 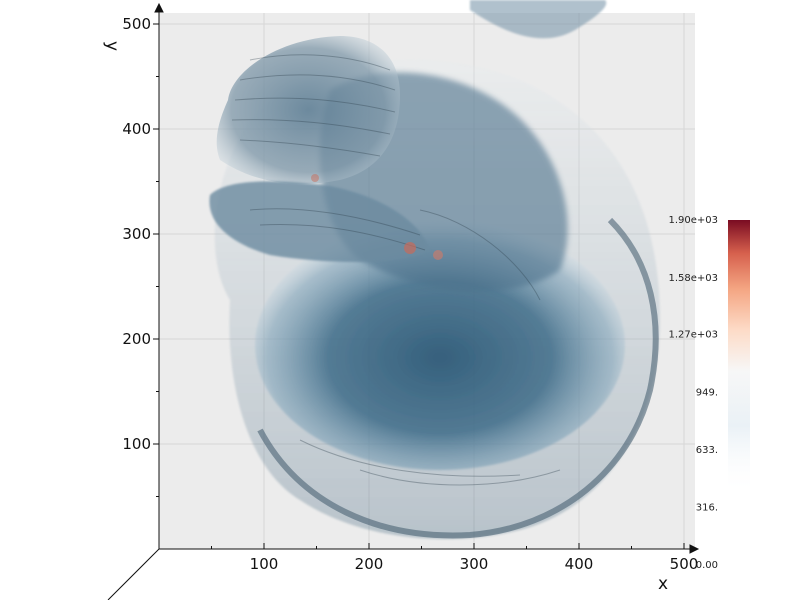 What do you see at coordinates (707, 450) in the screenshot?
I see `colorbar-label: 633.` at bounding box center [707, 450].